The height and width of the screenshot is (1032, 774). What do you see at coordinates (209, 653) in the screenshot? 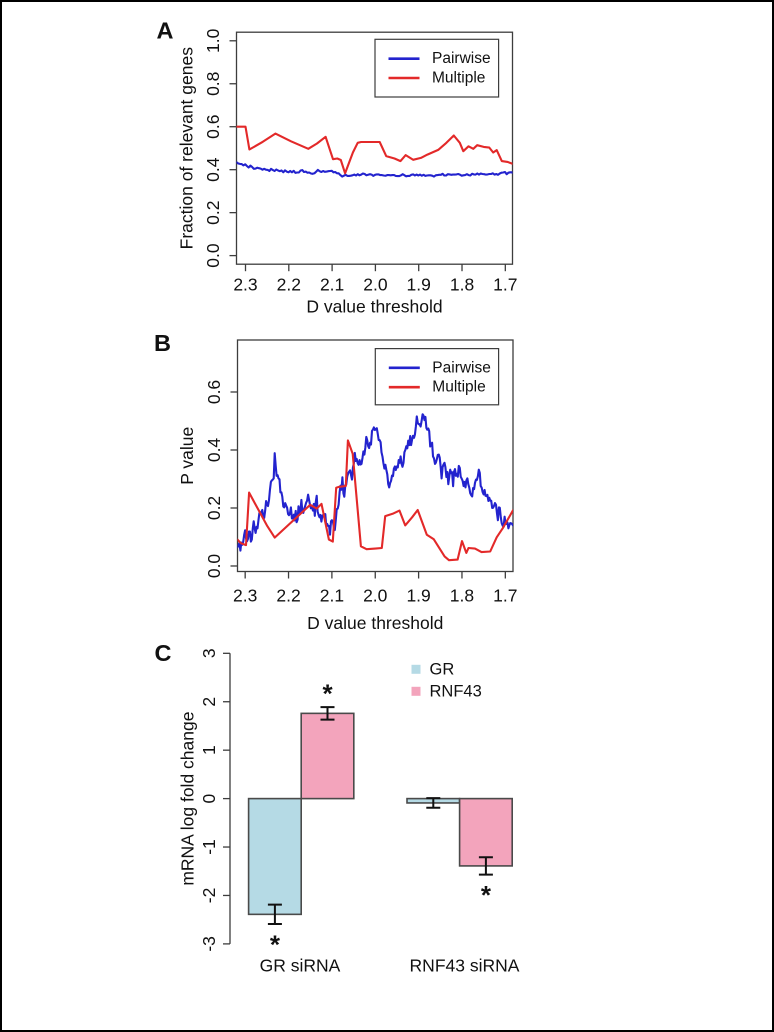
I see `y-tick-label: 3` at bounding box center [209, 653].